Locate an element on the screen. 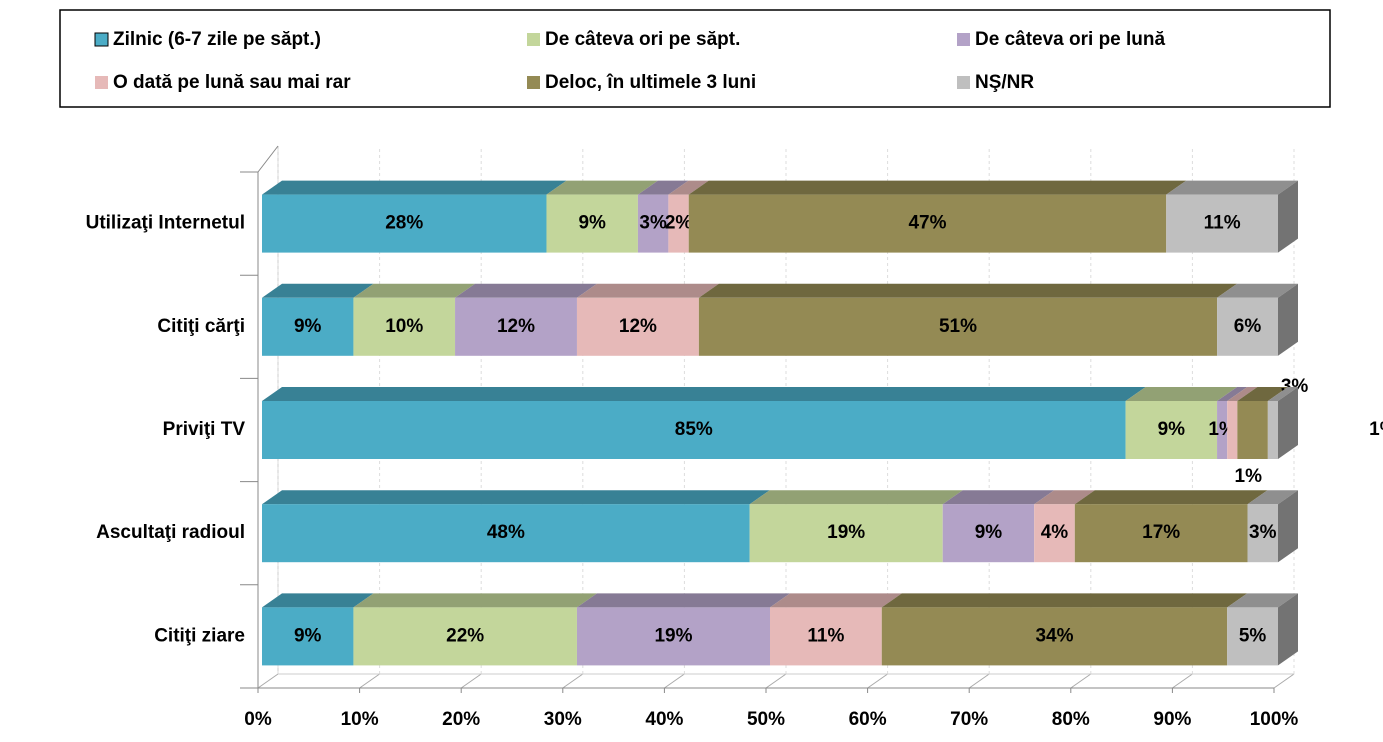 Image resolution: width=1383 pixels, height=742 pixels. value-label: 6% is located at coordinates (1248, 326).